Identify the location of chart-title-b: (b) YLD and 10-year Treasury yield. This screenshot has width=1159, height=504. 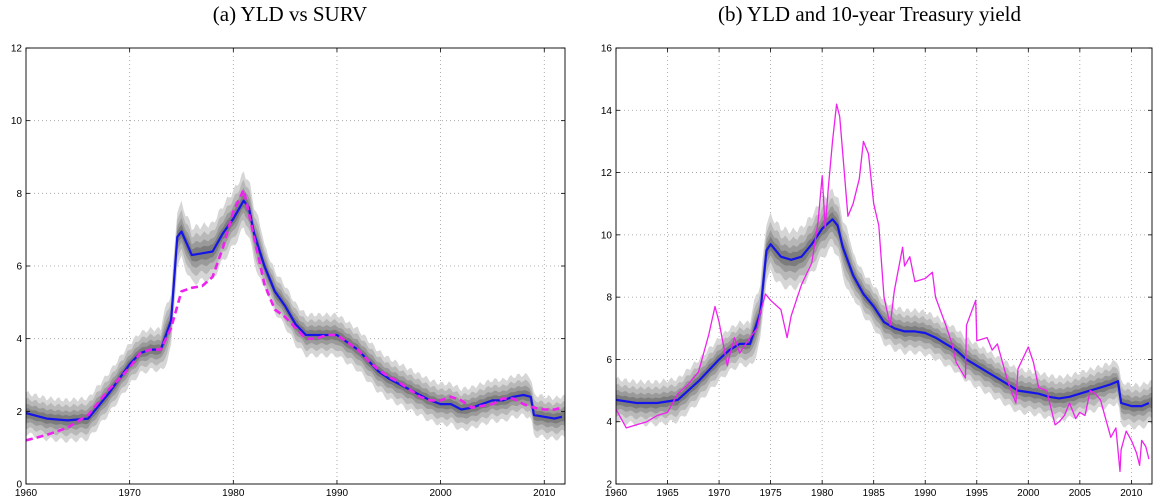
(869, 14).